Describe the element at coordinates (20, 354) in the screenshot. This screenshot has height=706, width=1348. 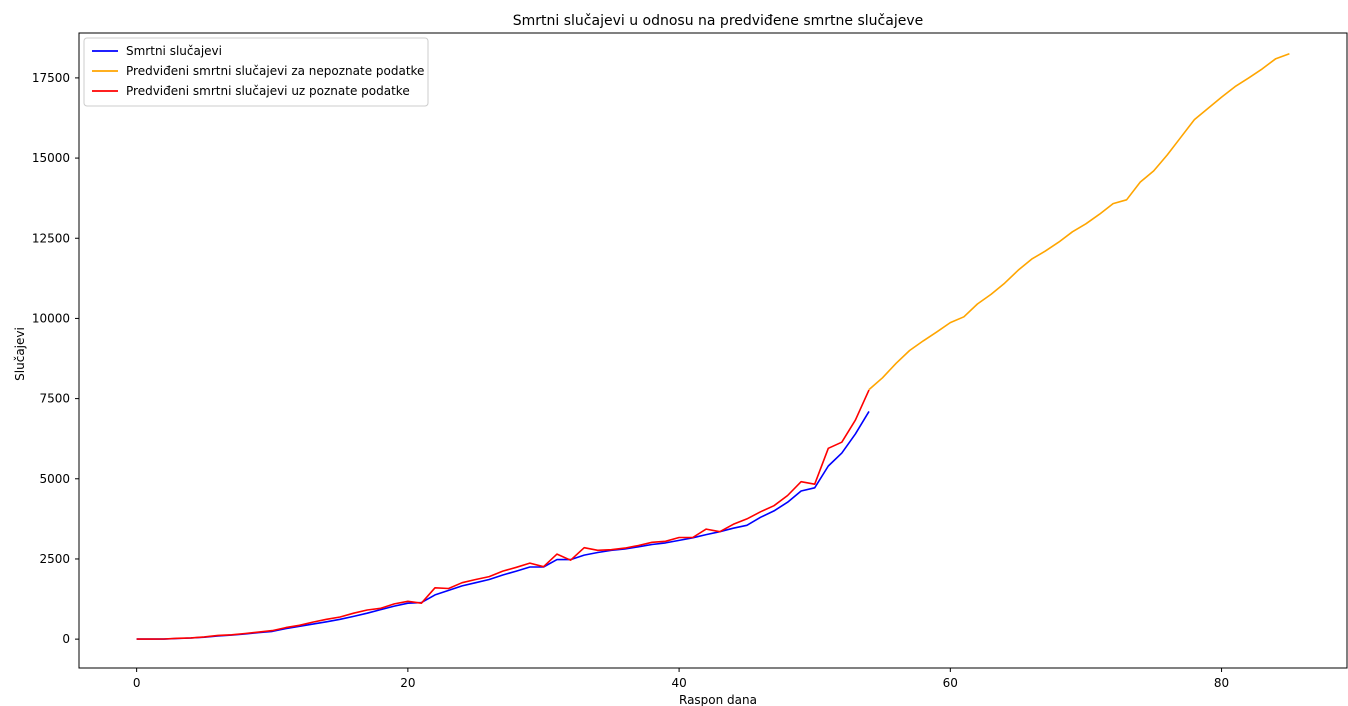
I see `y-axis-label: Slučajevi` at that location.